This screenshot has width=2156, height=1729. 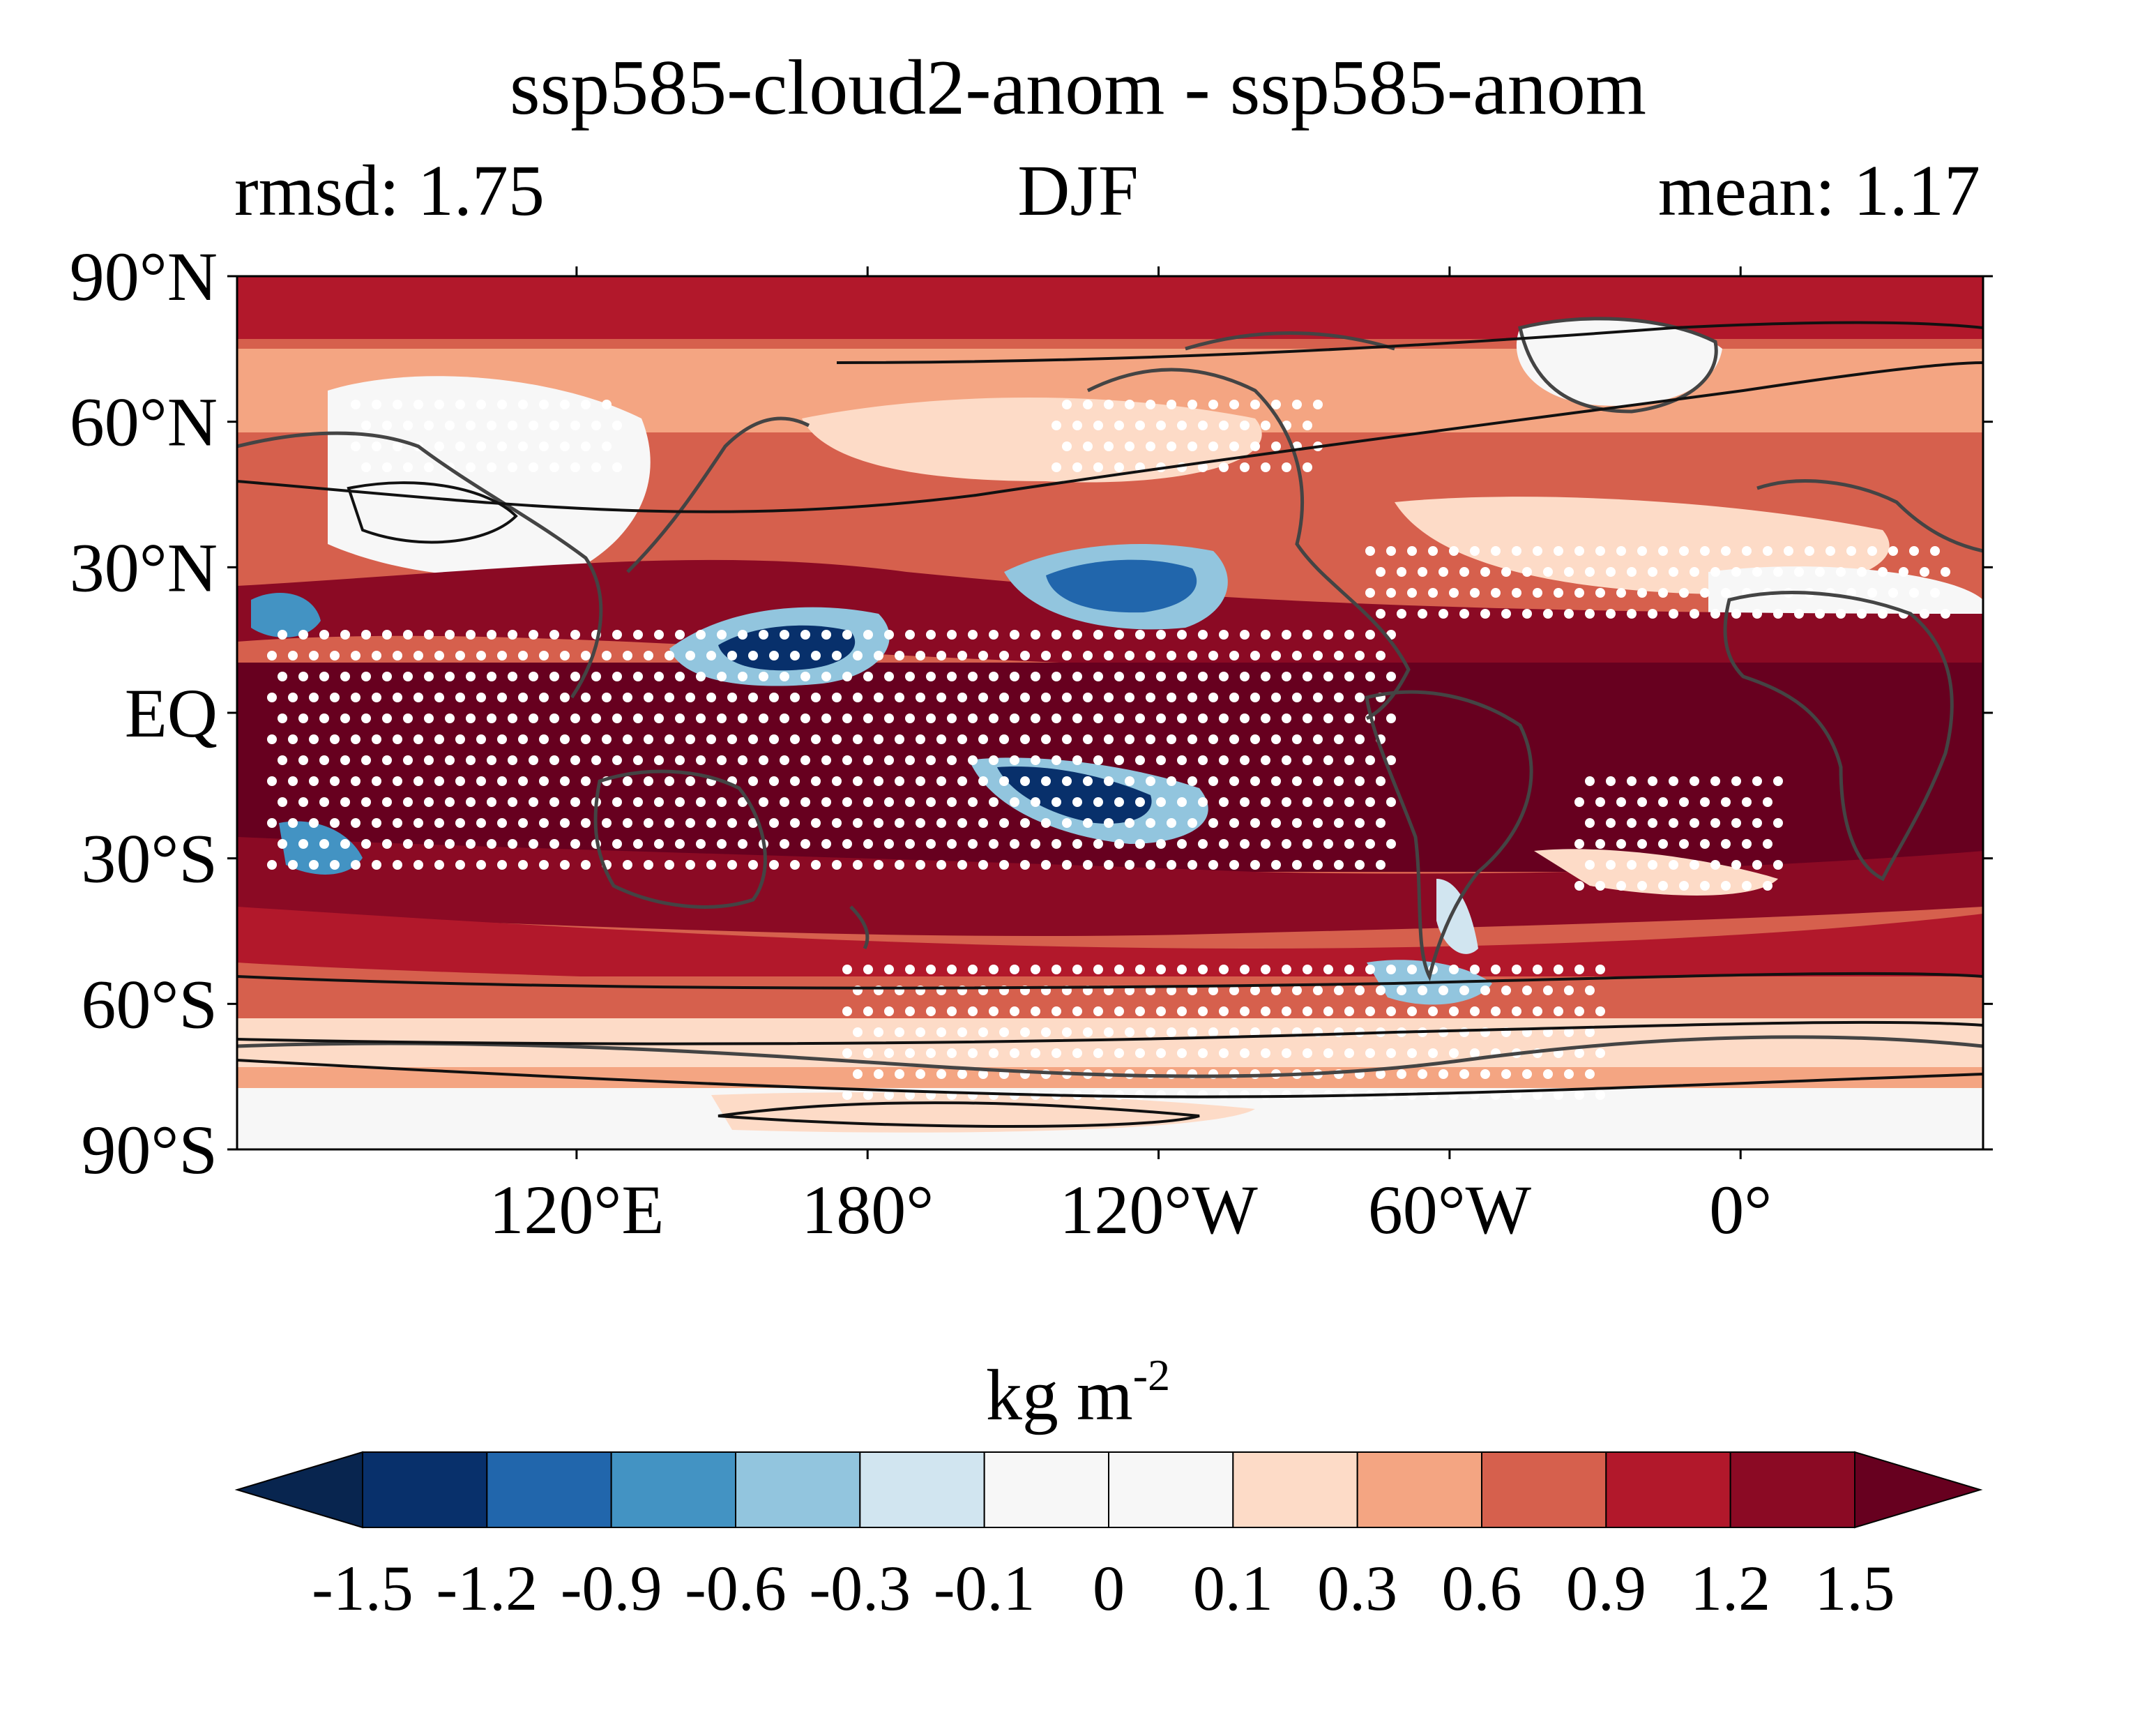 I want to click on lat-label: 90°S, so click(x=149, y=1149).